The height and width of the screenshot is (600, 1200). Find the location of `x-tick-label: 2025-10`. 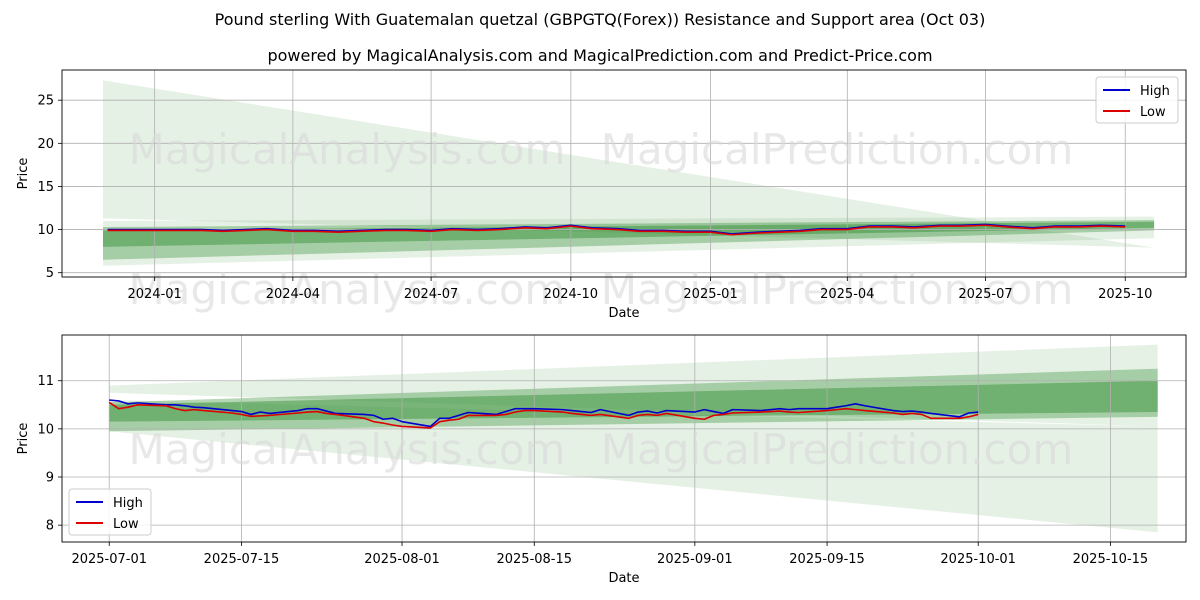

x-tick-label: 2025-10 is located at coordinates (1125, 294).